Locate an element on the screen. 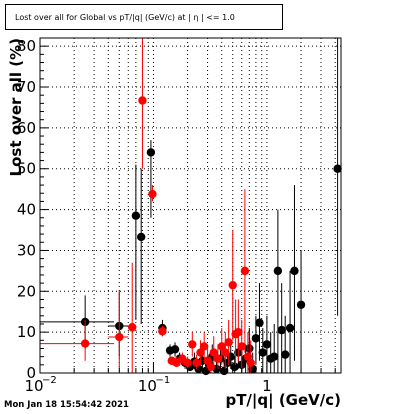  y-tick-label: 60 is located at coordinates (26, 128).